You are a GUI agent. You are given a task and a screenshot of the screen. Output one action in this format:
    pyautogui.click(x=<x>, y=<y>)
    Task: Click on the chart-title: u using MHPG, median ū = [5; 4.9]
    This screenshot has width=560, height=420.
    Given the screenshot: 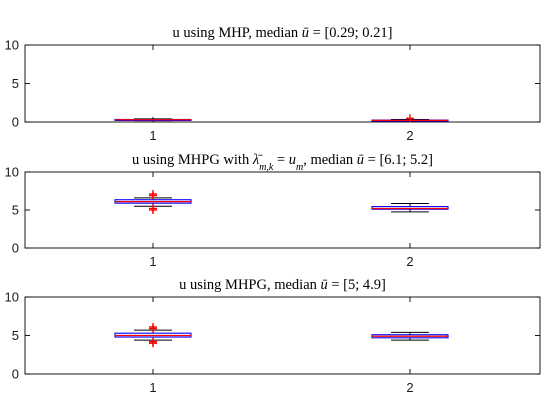 What is the action you would take?
    pyautogui.click(x=282, y=285)
    